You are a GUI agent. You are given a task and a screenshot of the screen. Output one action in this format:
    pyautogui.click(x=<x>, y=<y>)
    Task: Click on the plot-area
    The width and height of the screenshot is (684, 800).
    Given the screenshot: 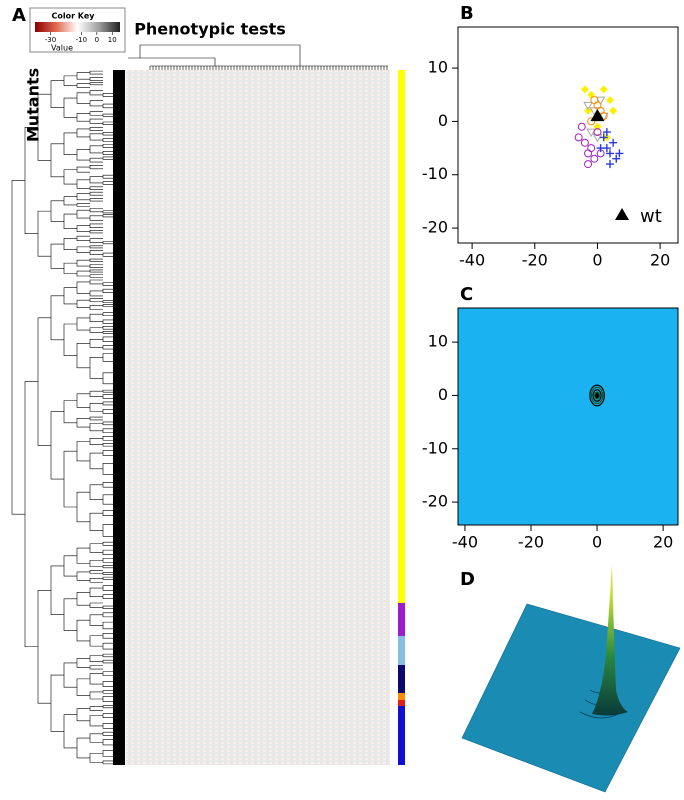 What is the action you would take?
    pyautogui.click(x=568, y=416)
    